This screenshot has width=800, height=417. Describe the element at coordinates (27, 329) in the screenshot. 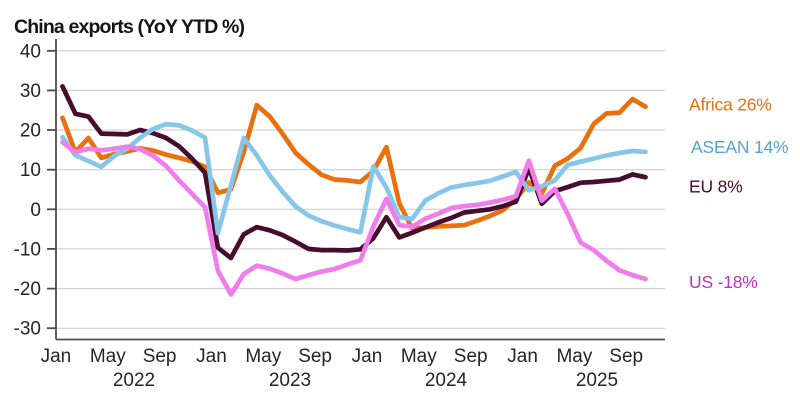

I see `svg-text: -30` at that location.